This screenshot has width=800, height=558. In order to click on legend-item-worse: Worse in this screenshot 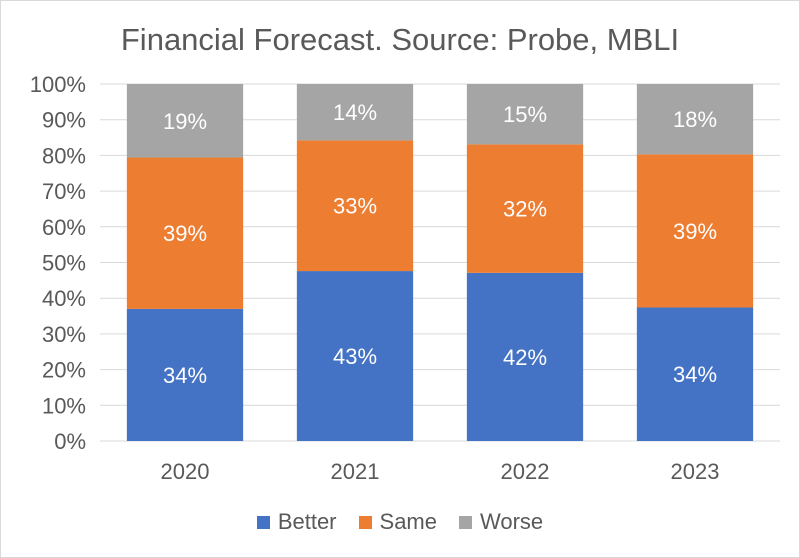, I will do `click(501, 522)`.